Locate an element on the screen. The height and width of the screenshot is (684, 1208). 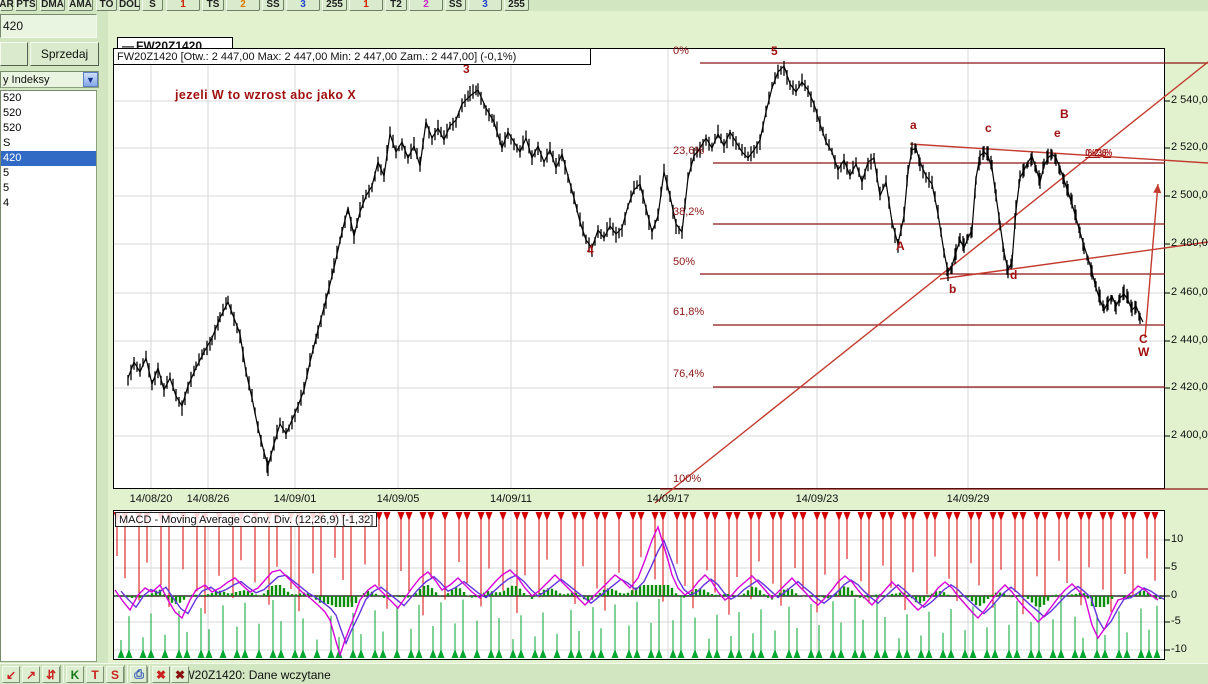
wave-label-b: b is located at coordinates (953, 289).